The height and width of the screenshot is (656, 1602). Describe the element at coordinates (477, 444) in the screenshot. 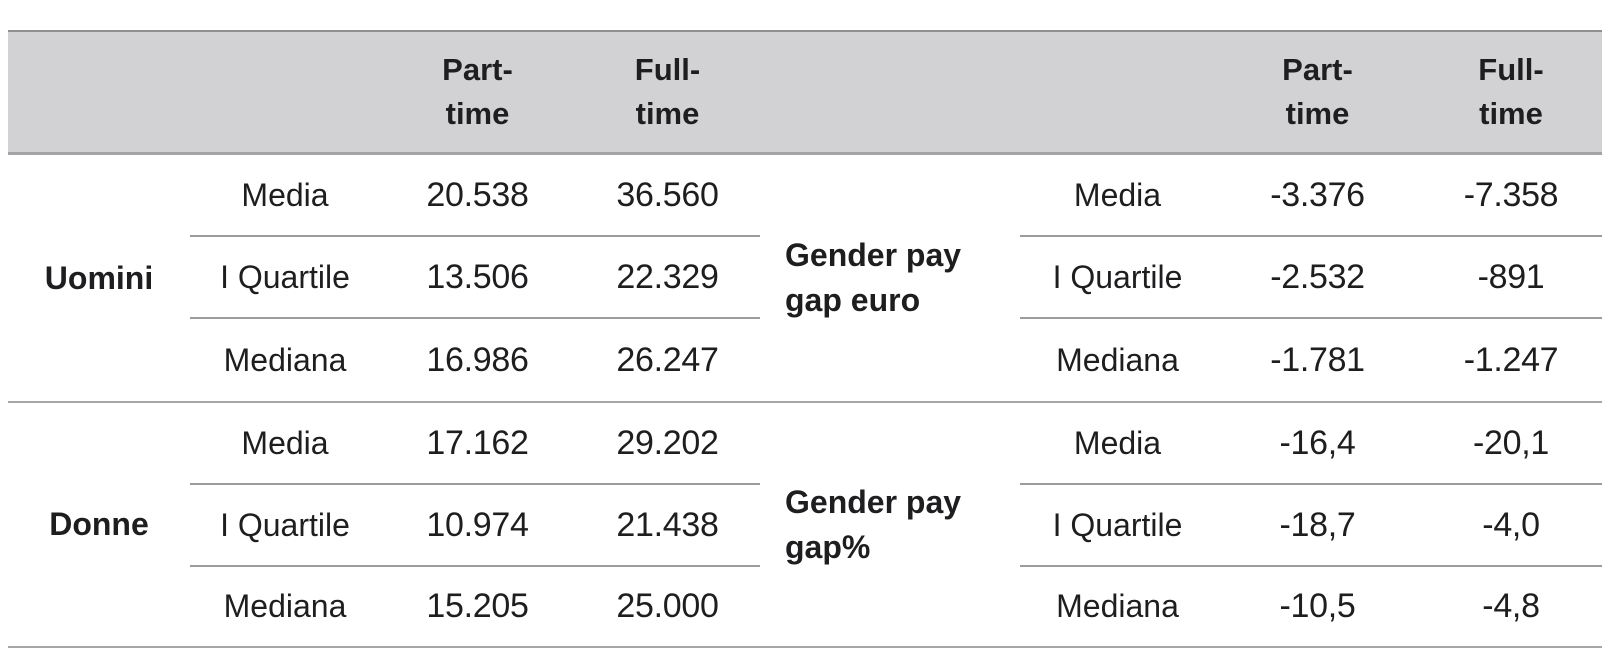

I see `value-cell: 17.162` at that location.